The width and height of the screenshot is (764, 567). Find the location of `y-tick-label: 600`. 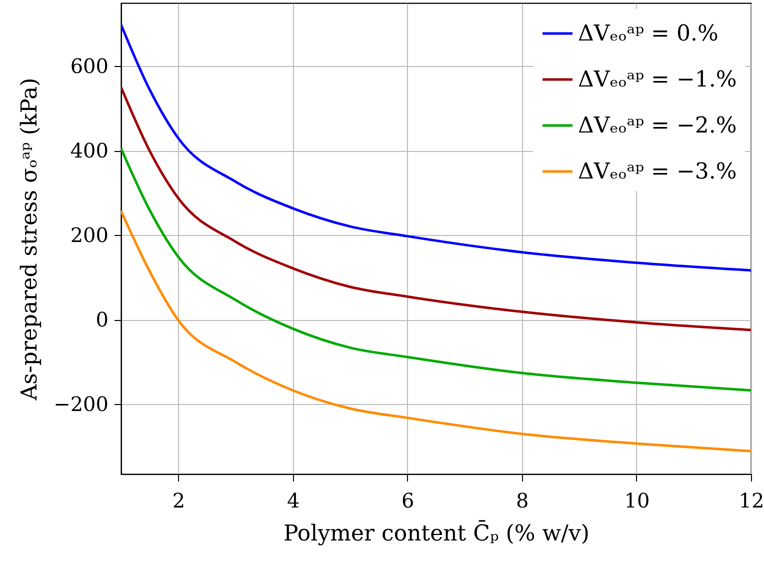

y-tick-label: 600 is located at coordinates (89, 66).